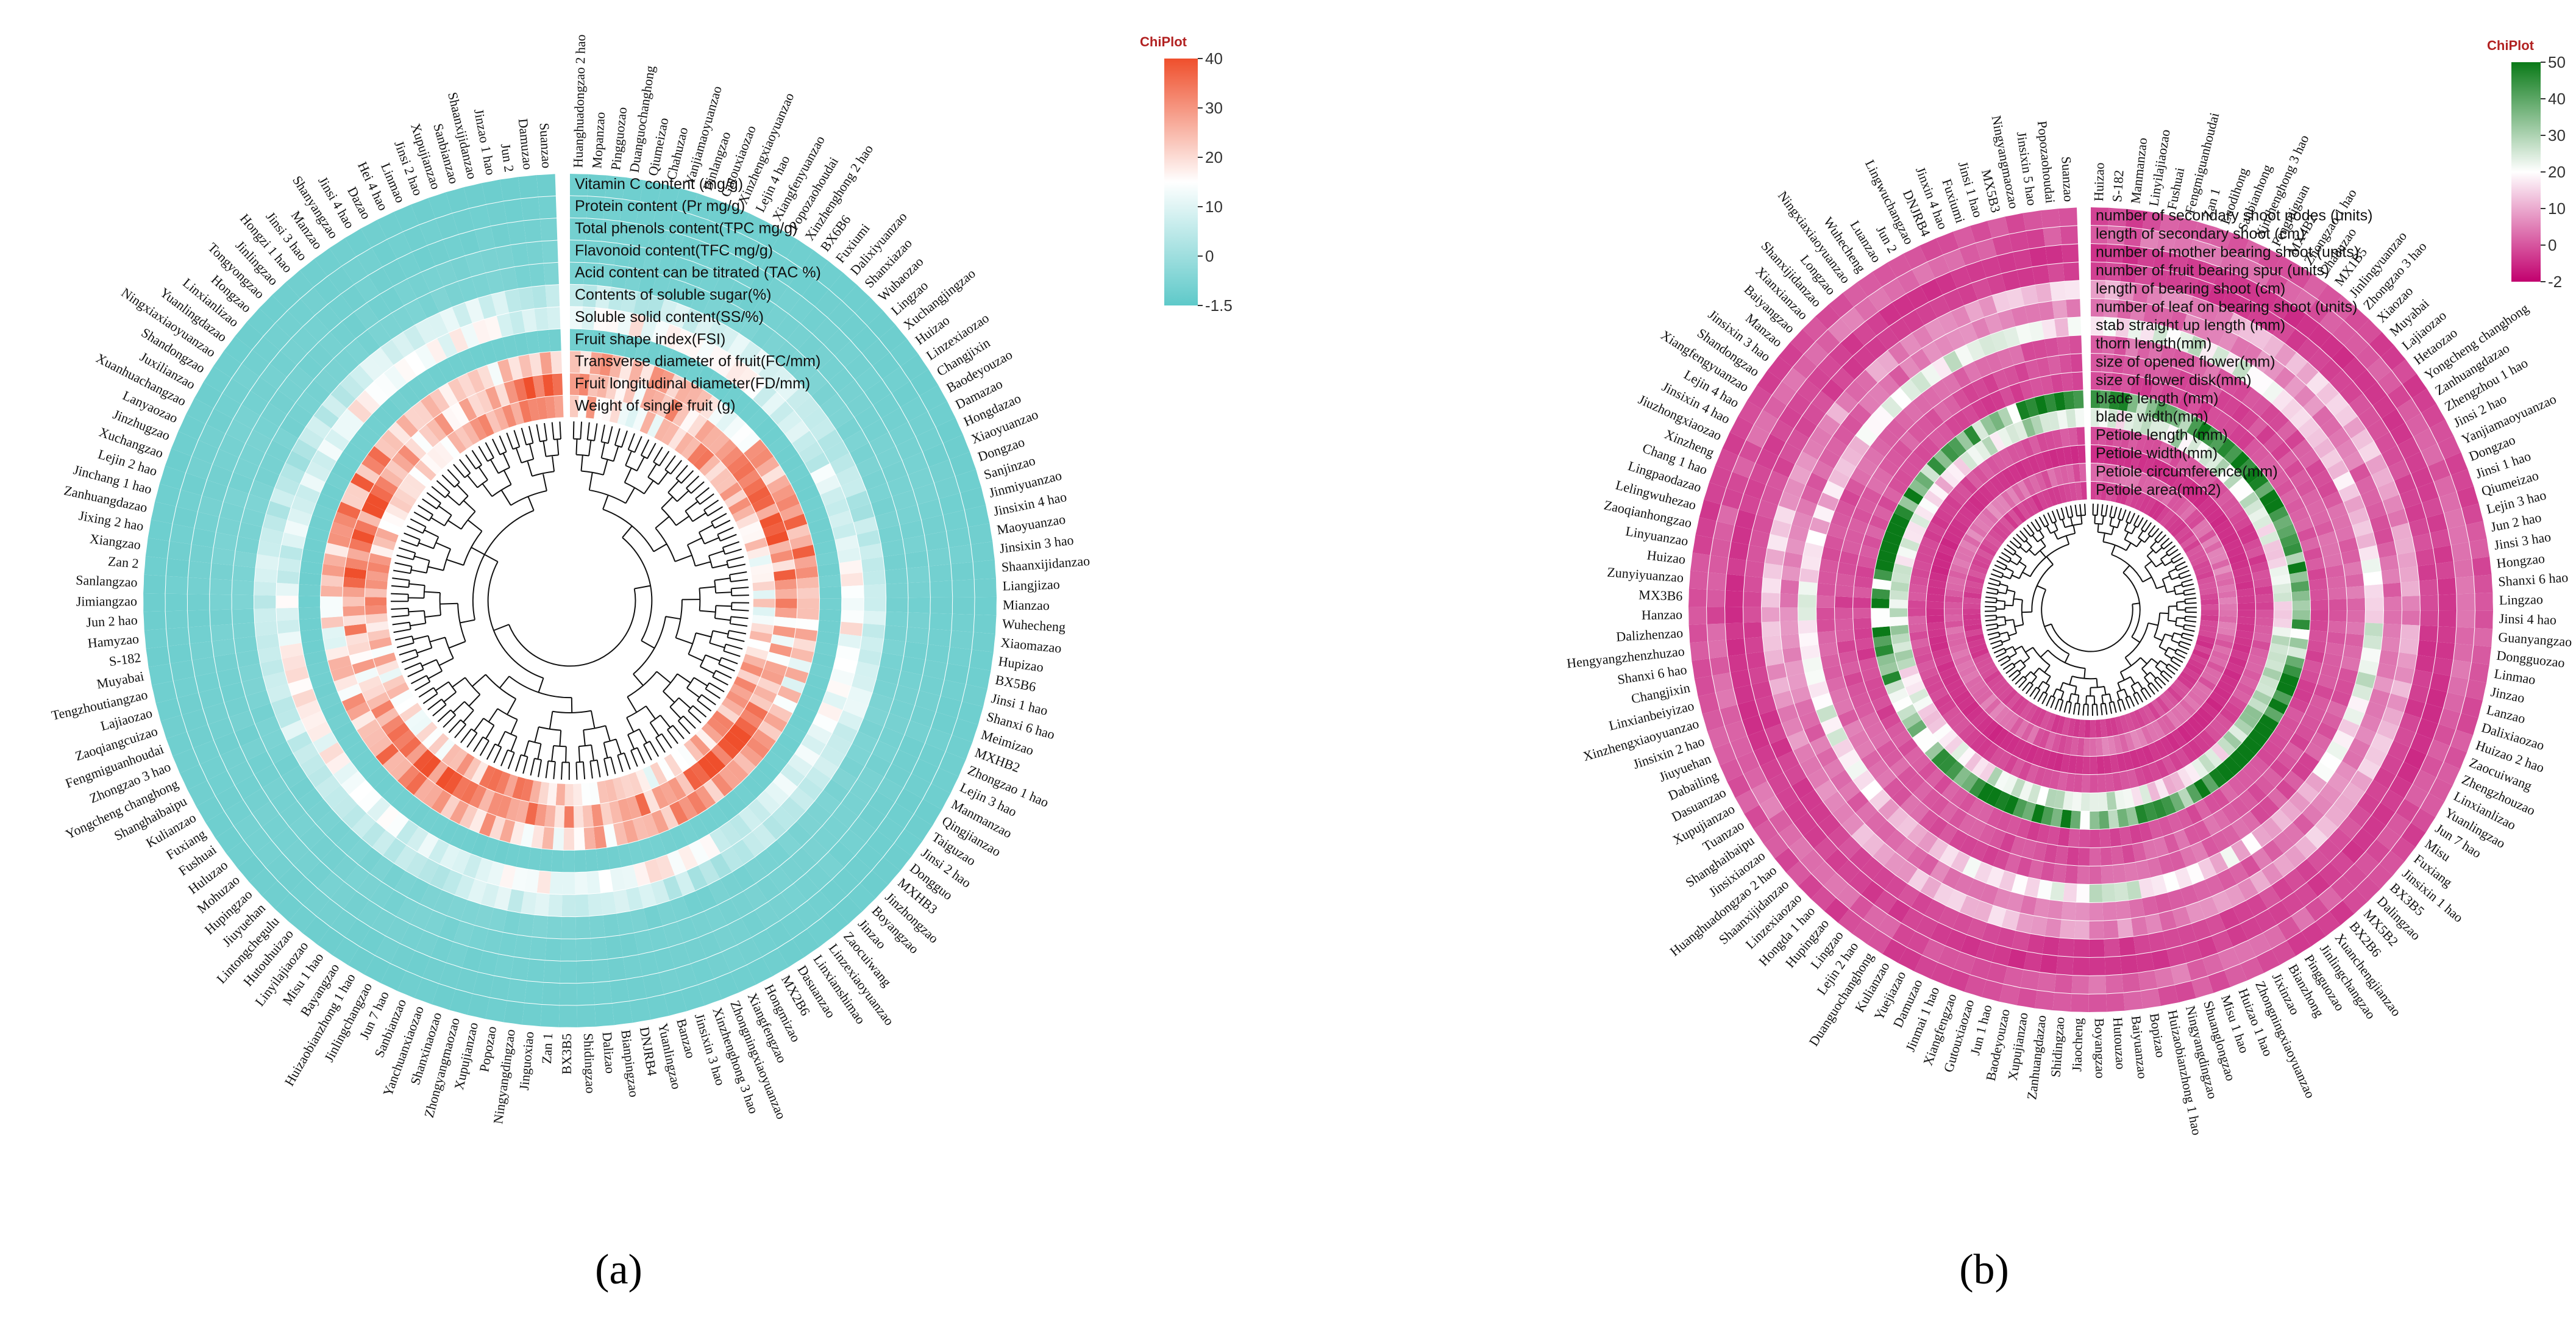  I want to click on sample-label: Dalizao, so click(608, 1052).